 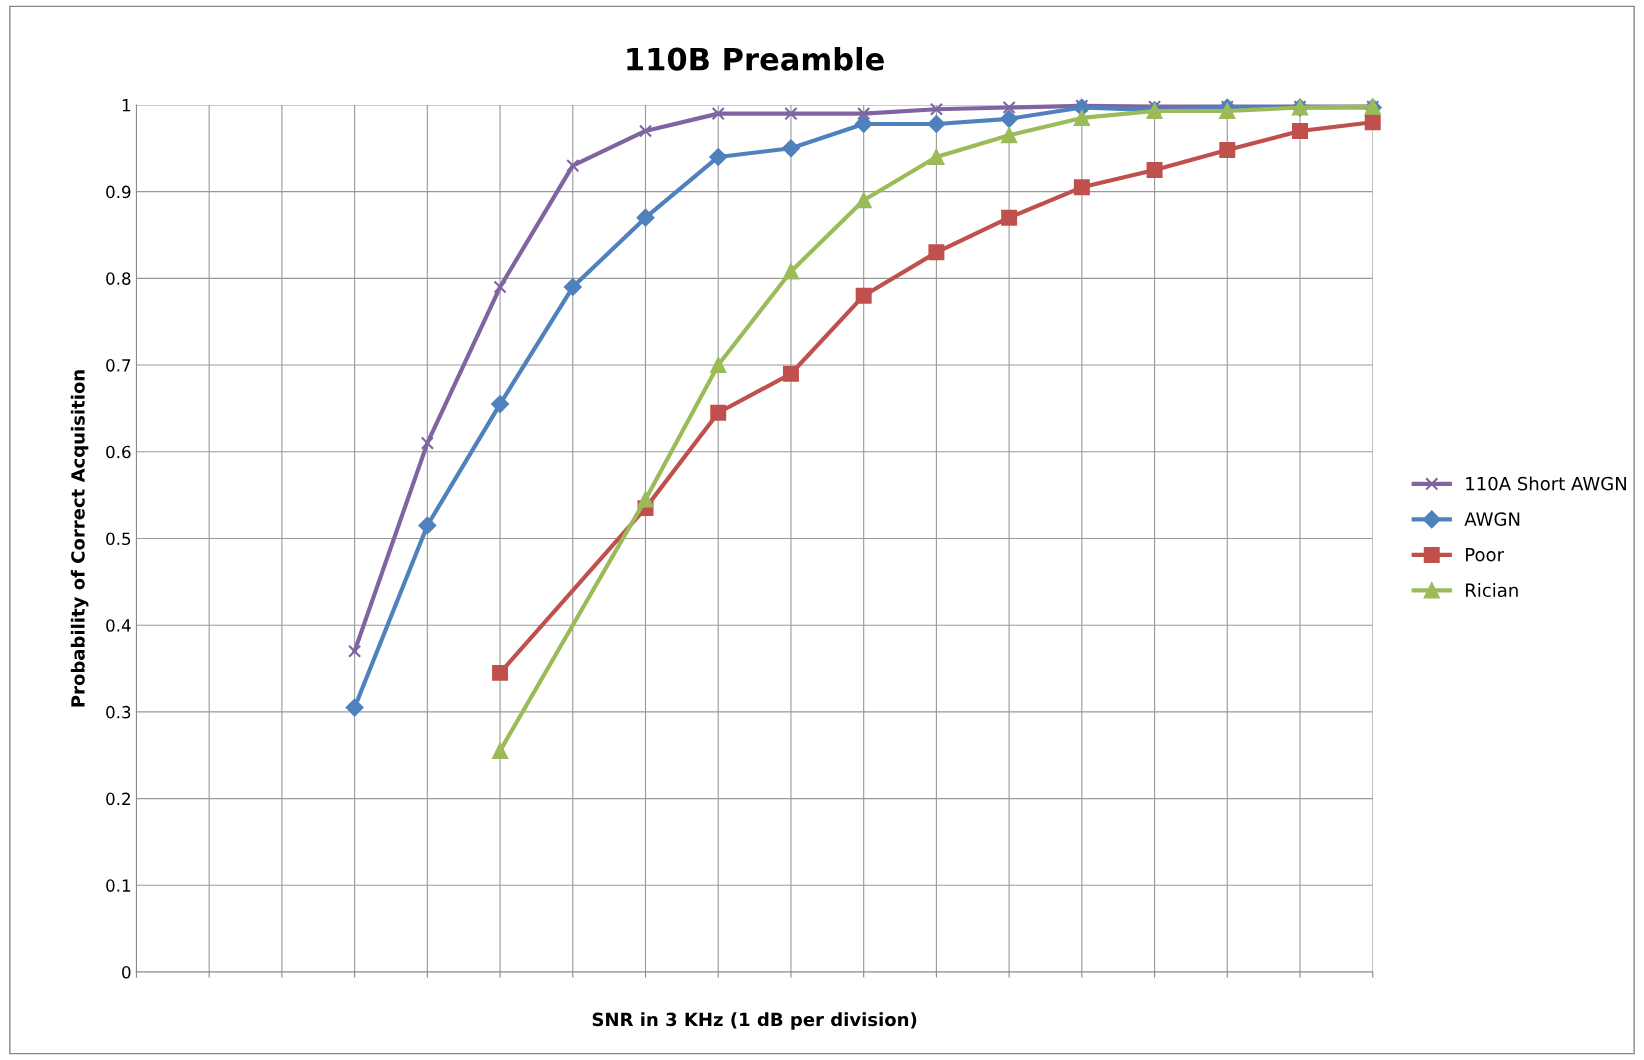 I want to click on y-tick-label: 0.2, so click(x=118, y=799).